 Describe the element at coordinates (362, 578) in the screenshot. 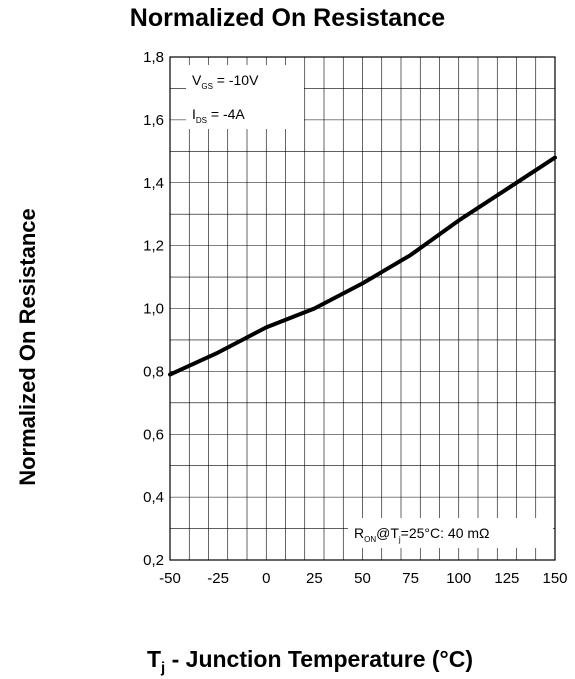

I see `x-tick-label: 50` at that location.